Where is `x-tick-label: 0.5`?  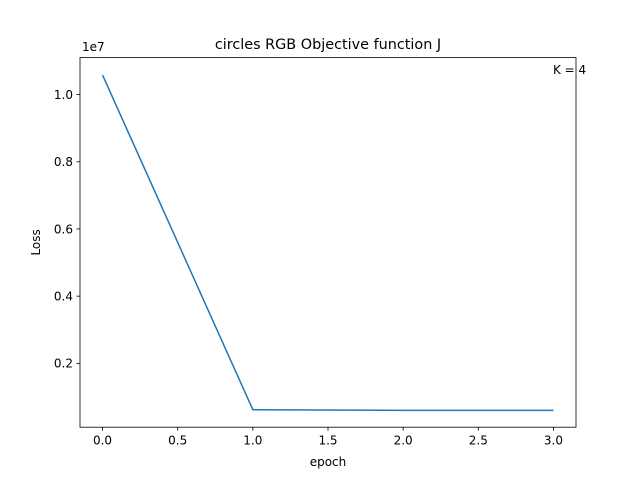 x-tick-label: 0.5 is located at coordinates (177, 441).